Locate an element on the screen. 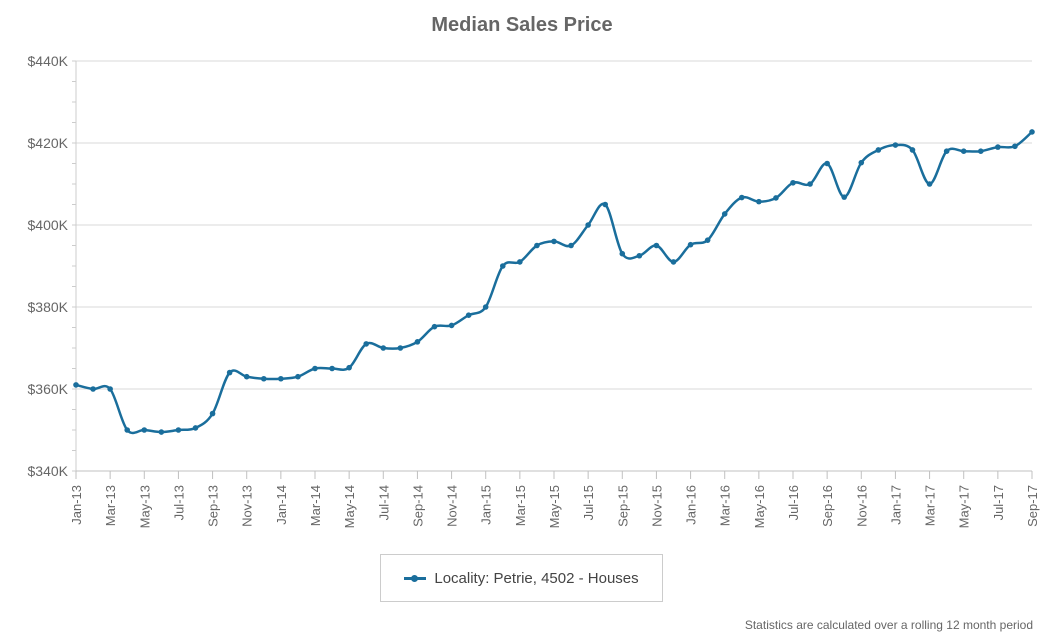  x-tick-label: Nov-13 is located at coordinates (247, 506).